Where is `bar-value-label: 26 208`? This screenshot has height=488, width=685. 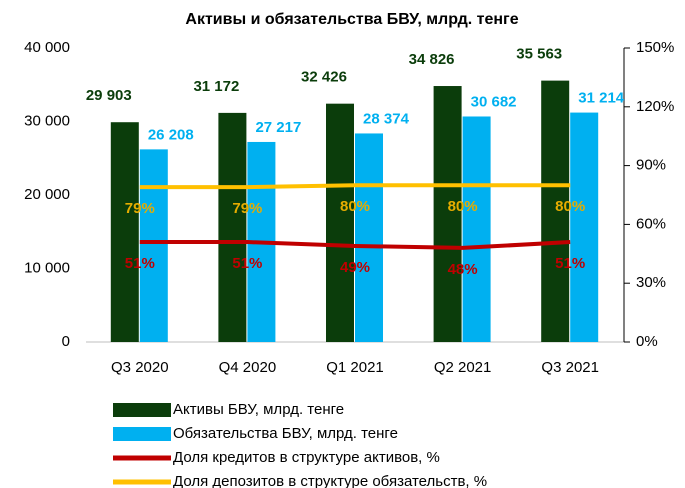 bar-value-label: 26 208 is located at coordinates (171, 134).